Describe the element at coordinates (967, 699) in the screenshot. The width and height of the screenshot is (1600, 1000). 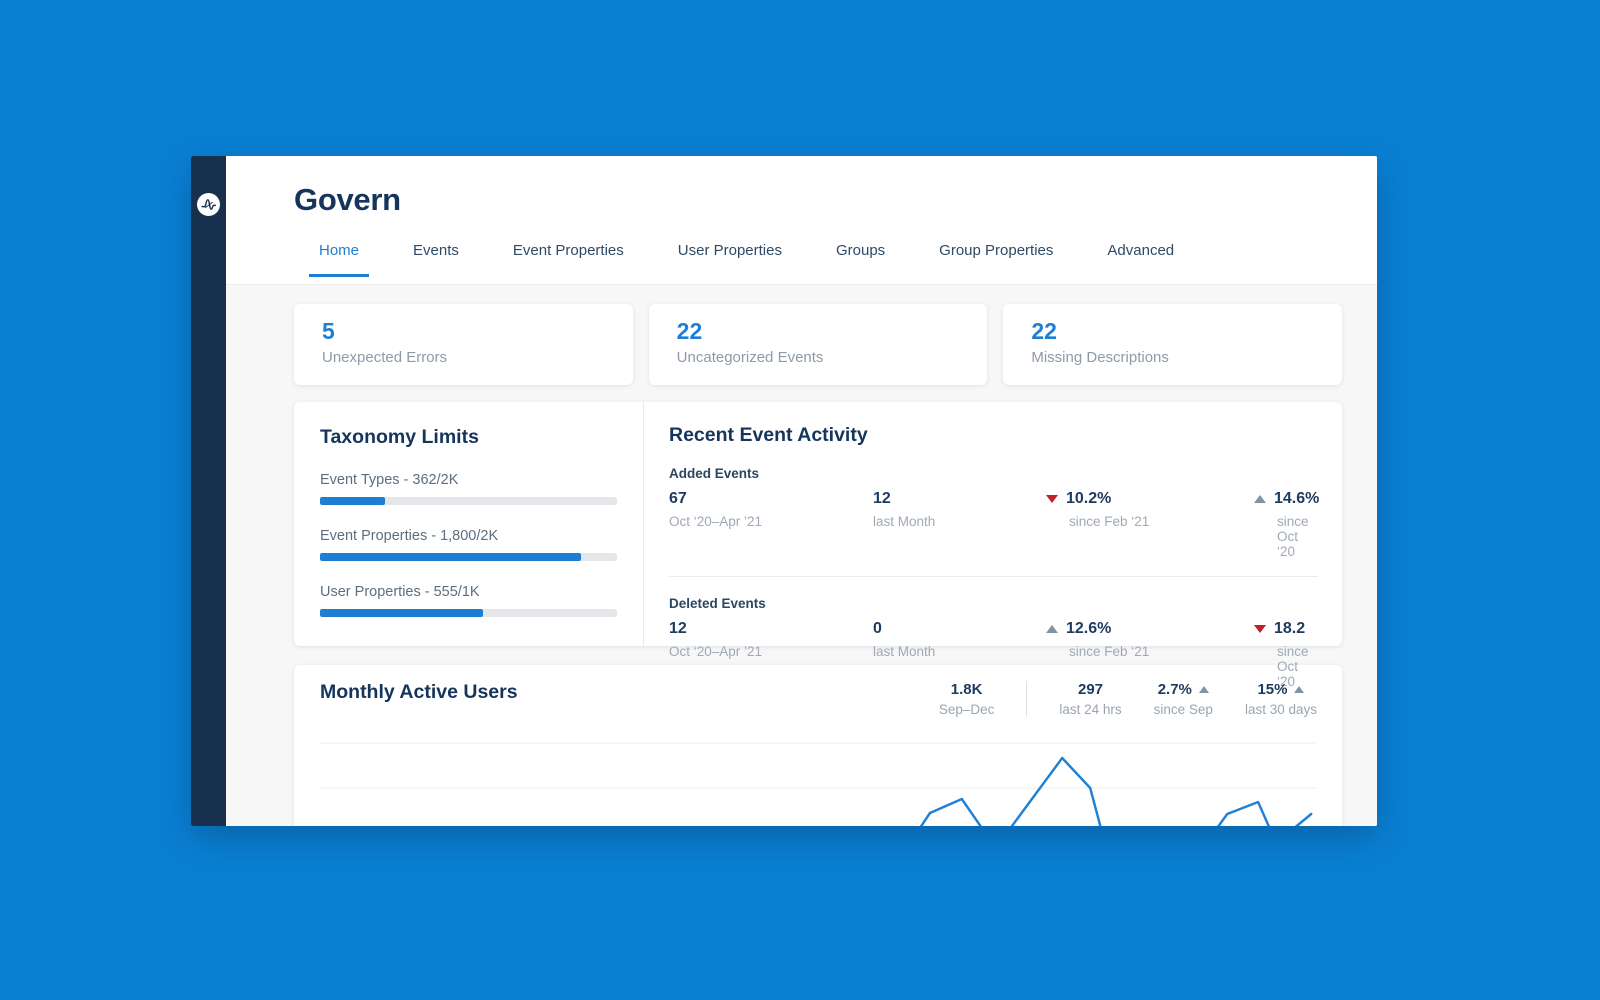
I see `stat-block: 1.8K Sep–Dec` at that location.